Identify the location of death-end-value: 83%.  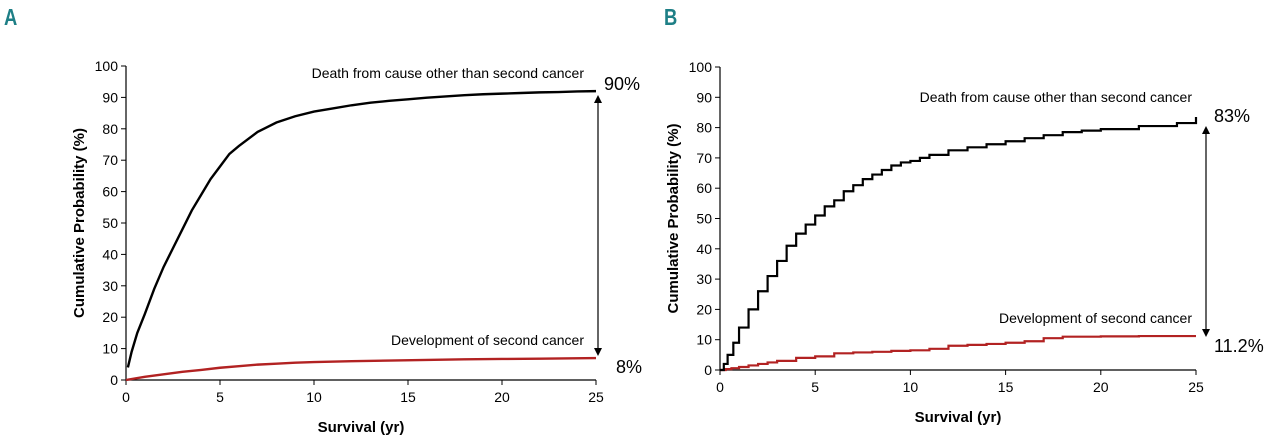
(1232, 116).